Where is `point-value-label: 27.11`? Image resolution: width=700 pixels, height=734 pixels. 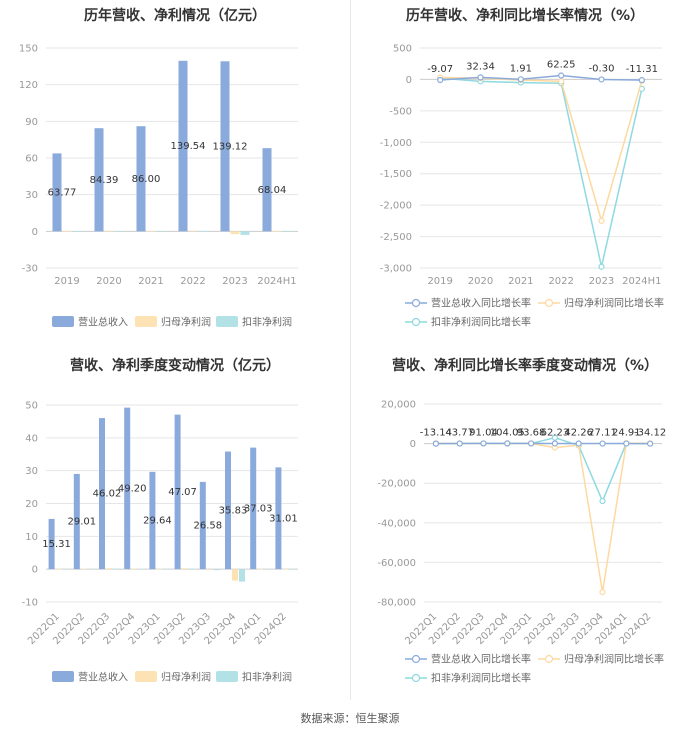 point-value-label: 27.11 is located at coordinates (602, 433).